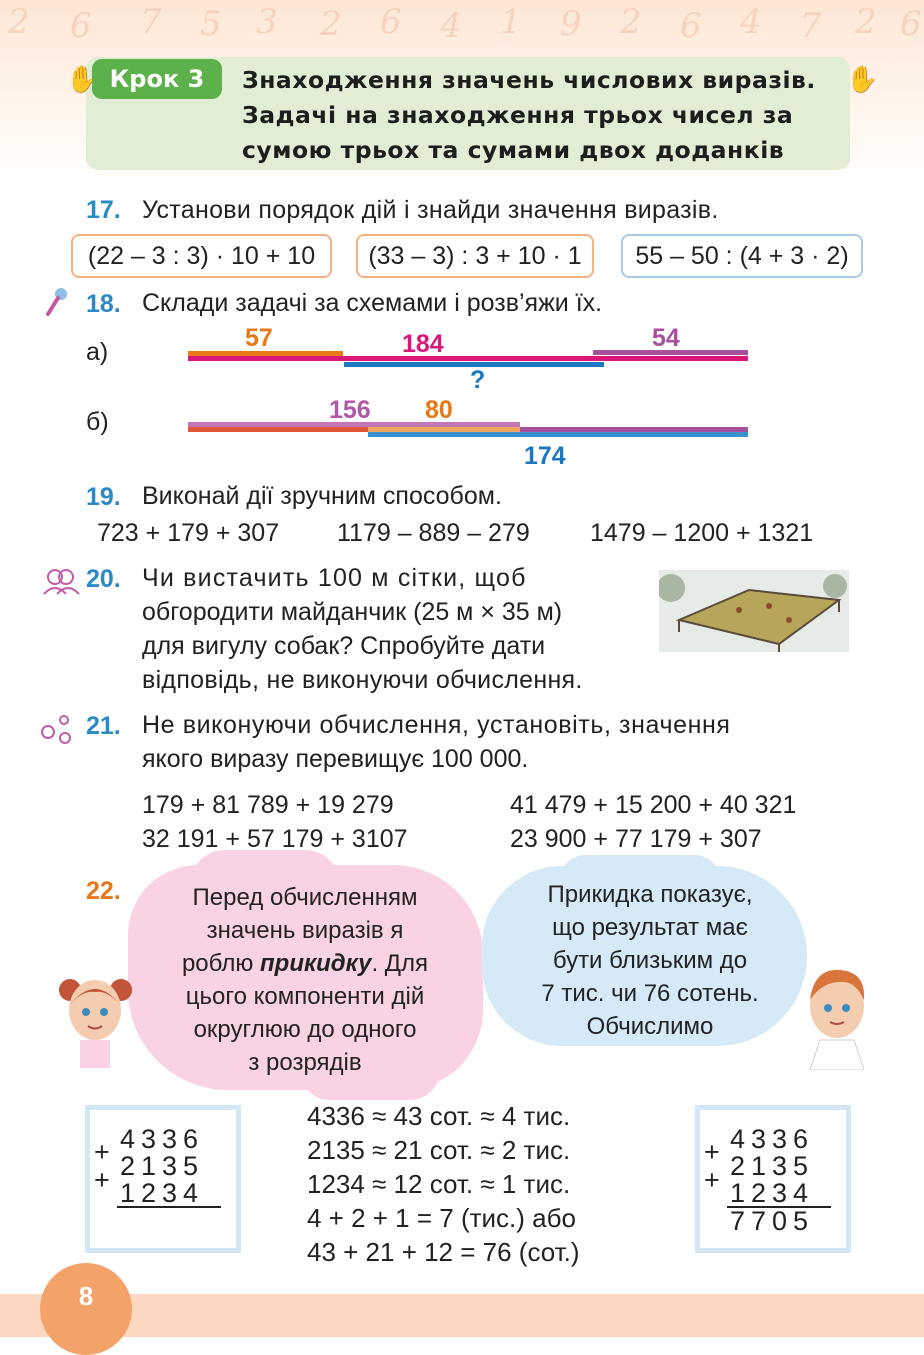 This screenshot has width=924, height=1355. I want to click on segment-unknown, so click(474, 364).